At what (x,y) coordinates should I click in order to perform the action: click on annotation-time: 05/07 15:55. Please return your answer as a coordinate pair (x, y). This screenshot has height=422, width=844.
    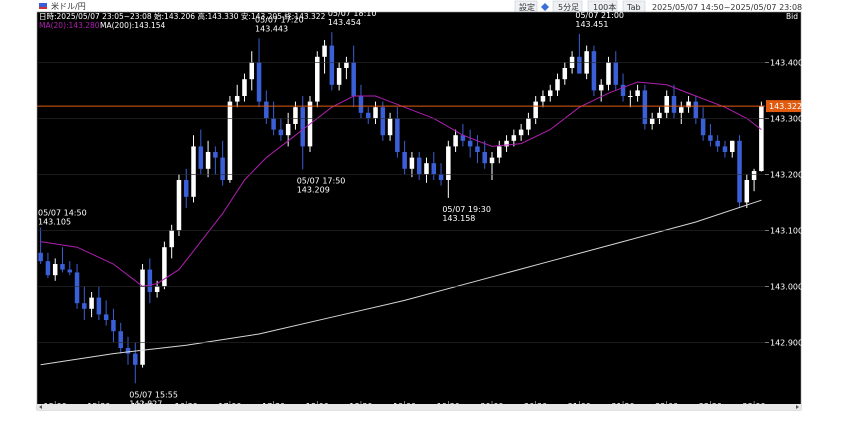
    Looking at the image, I should click on (153, 394).